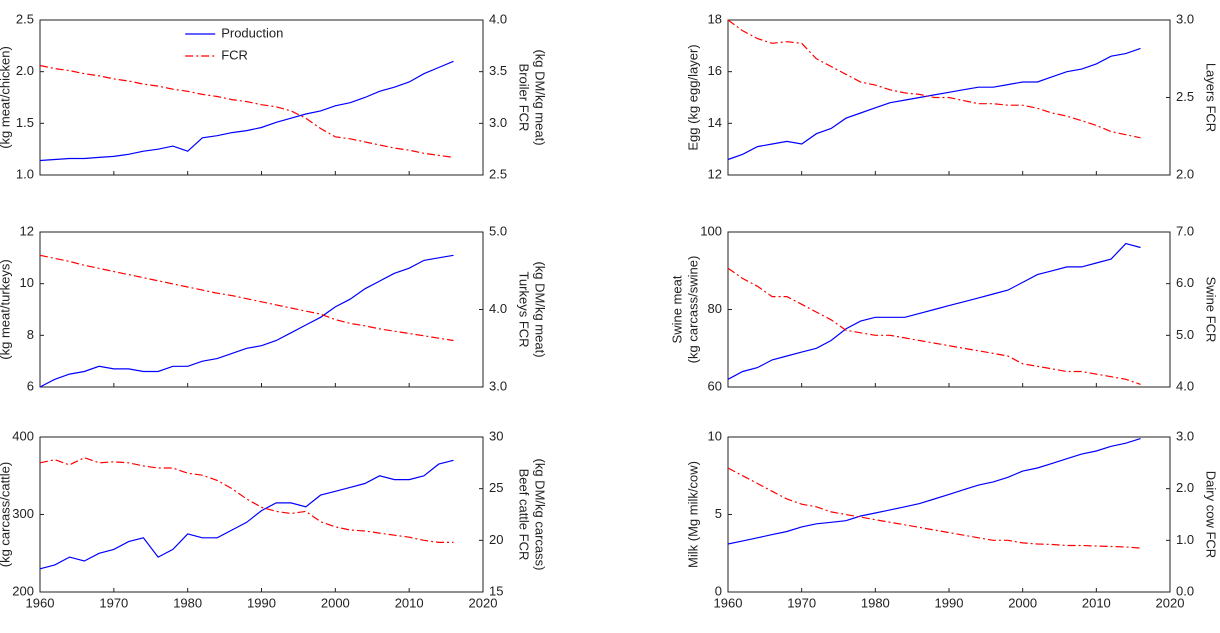 This screenshot has height=633, width=1220. Describe the element at coordinates (252, 32) in the screenshot. I see `legend-label: Production` at that location.